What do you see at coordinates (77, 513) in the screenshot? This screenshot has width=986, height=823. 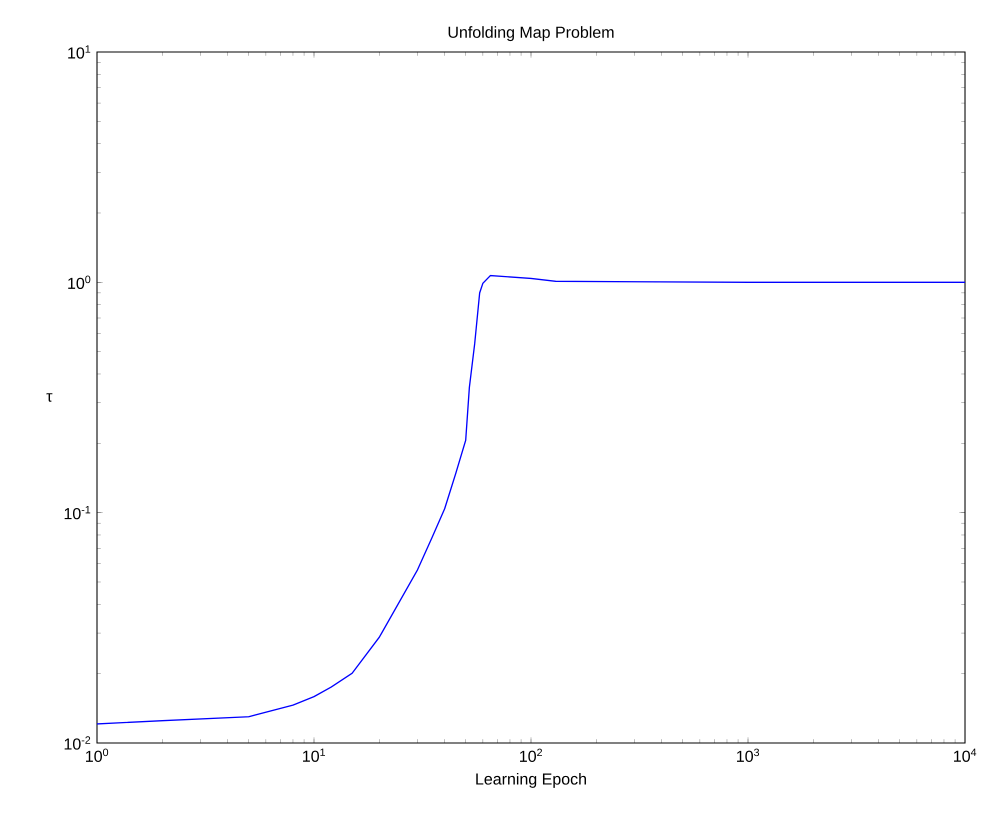 I see `y-tick-label: 10$^{-1}$` at bounding box center [77, 513].